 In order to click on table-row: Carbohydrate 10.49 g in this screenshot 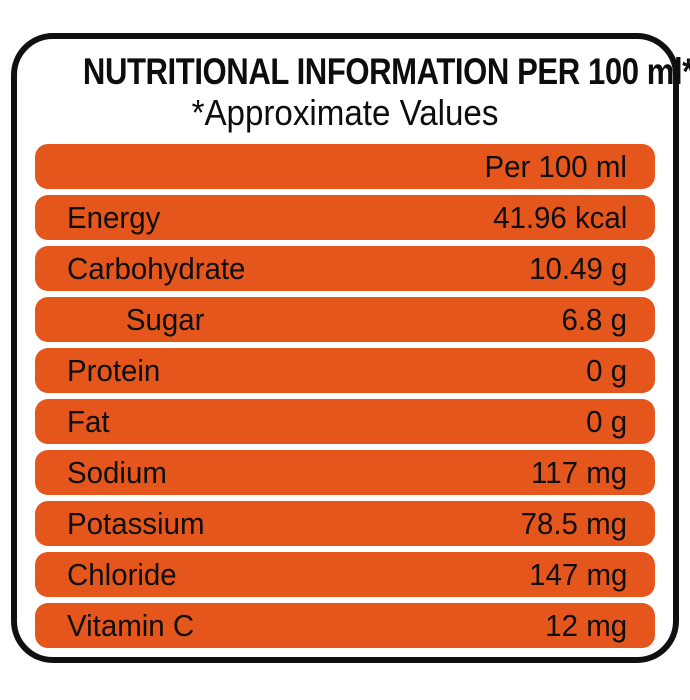, I will do `click(345, 268)`.